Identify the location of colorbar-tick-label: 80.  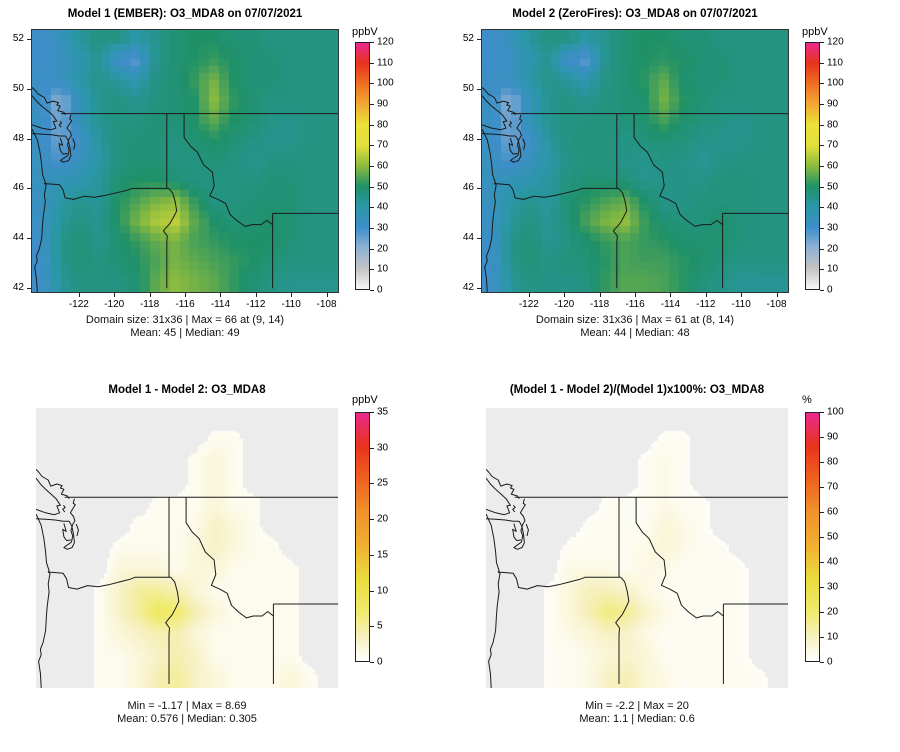
(383, 125).